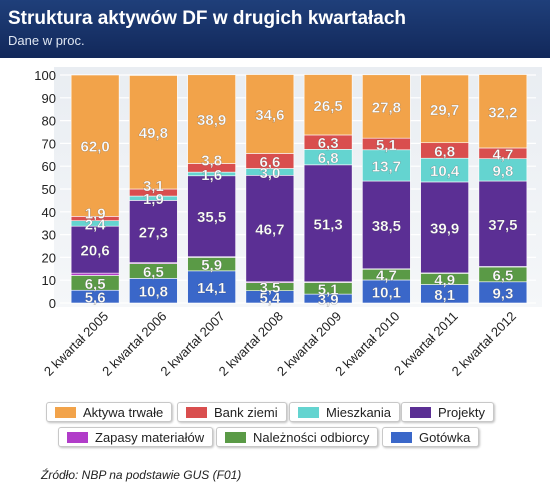  What do you see at coordinates (45, 75) in the screenshot?
I see `y-tick-label: 100` at bounding box center [45, 75].